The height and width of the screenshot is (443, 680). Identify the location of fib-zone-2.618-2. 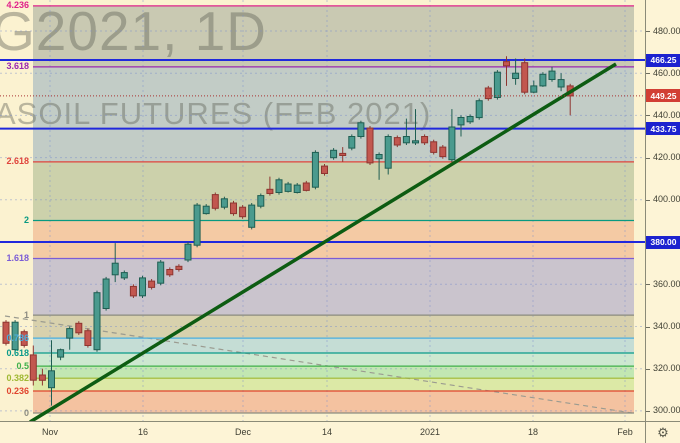
(333, 191).